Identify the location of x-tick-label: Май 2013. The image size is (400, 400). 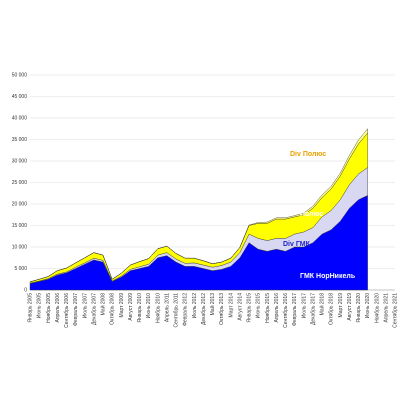
(212, 304).